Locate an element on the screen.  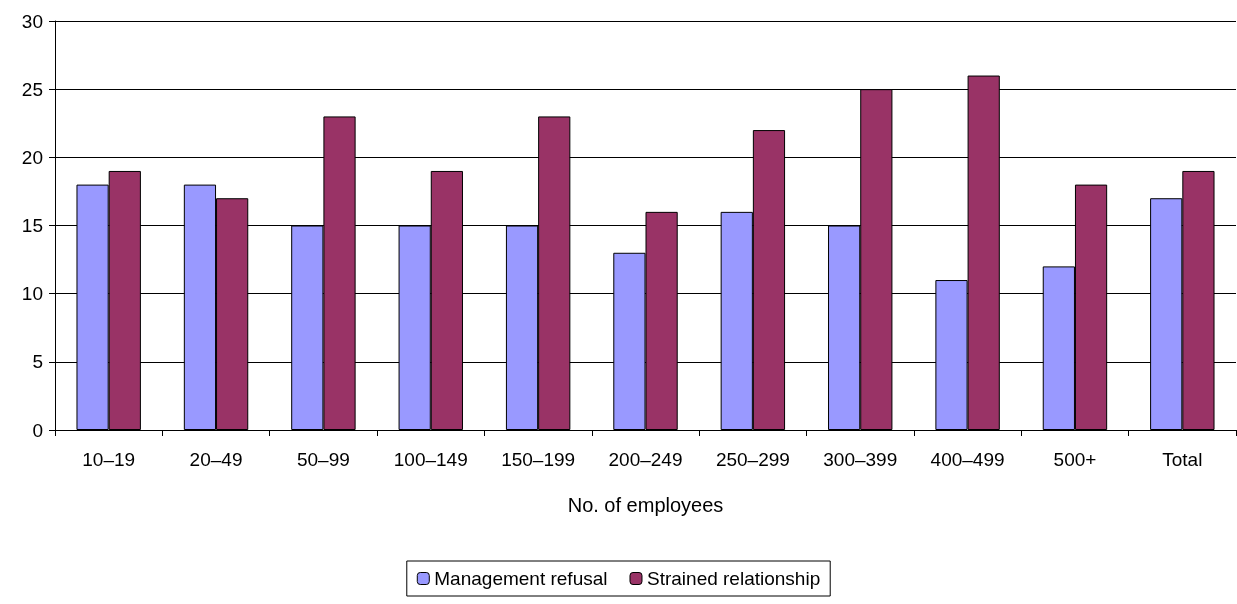
x-tick-label: 250–299 is located at coordinates (752, 459).